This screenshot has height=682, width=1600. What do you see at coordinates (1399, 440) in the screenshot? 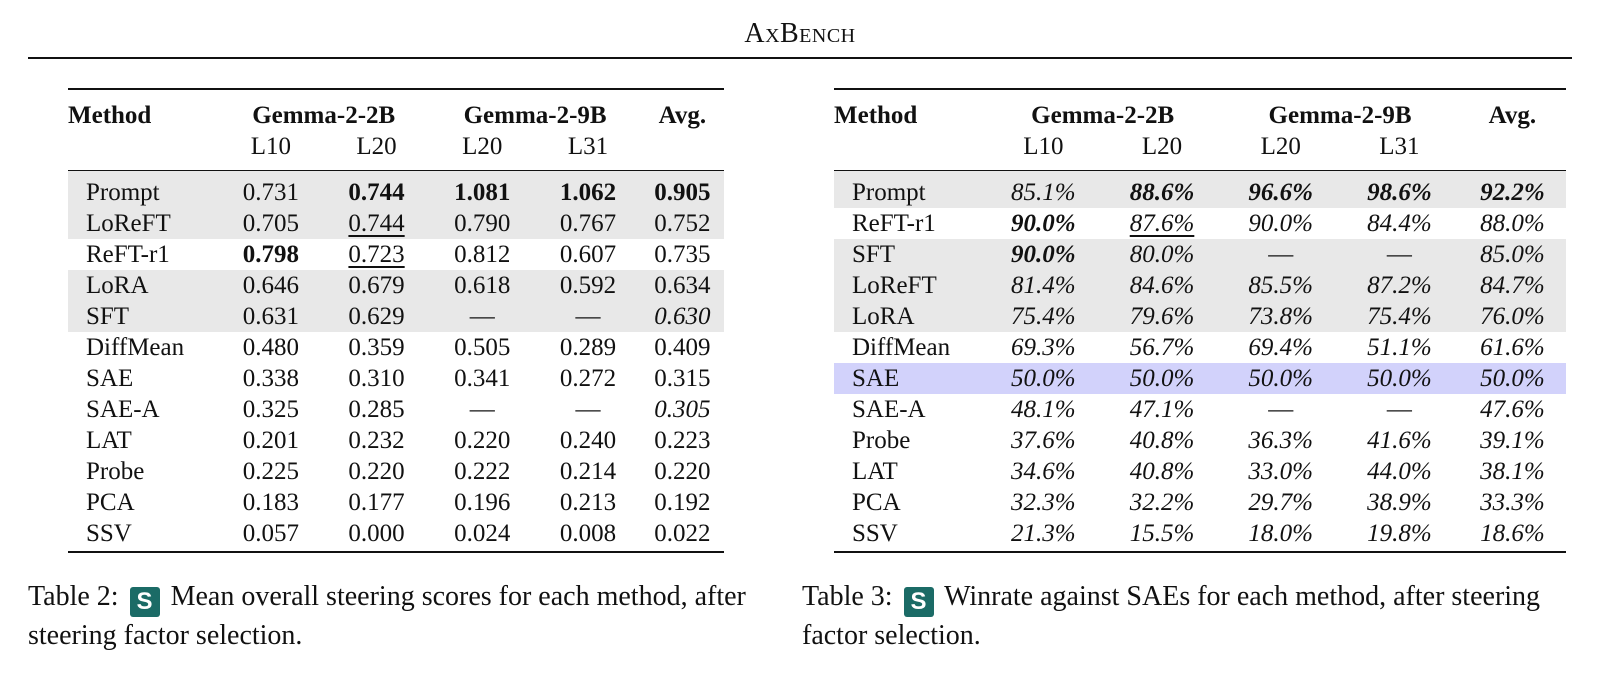
I see `value-cell: 41.6%` at bounding box center [1399, 440].